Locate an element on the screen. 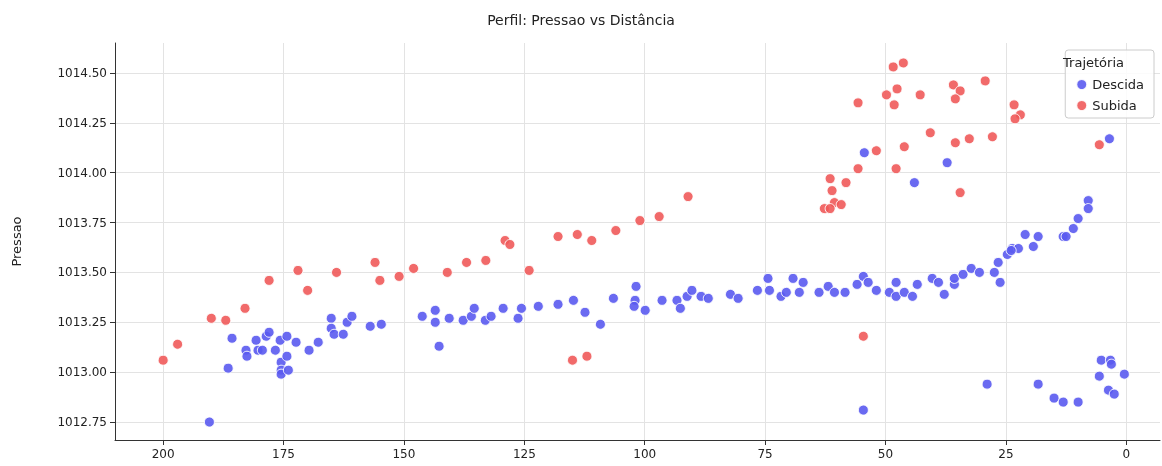  y-tick-label: 1013.50 is located at coordinates (82, 272).